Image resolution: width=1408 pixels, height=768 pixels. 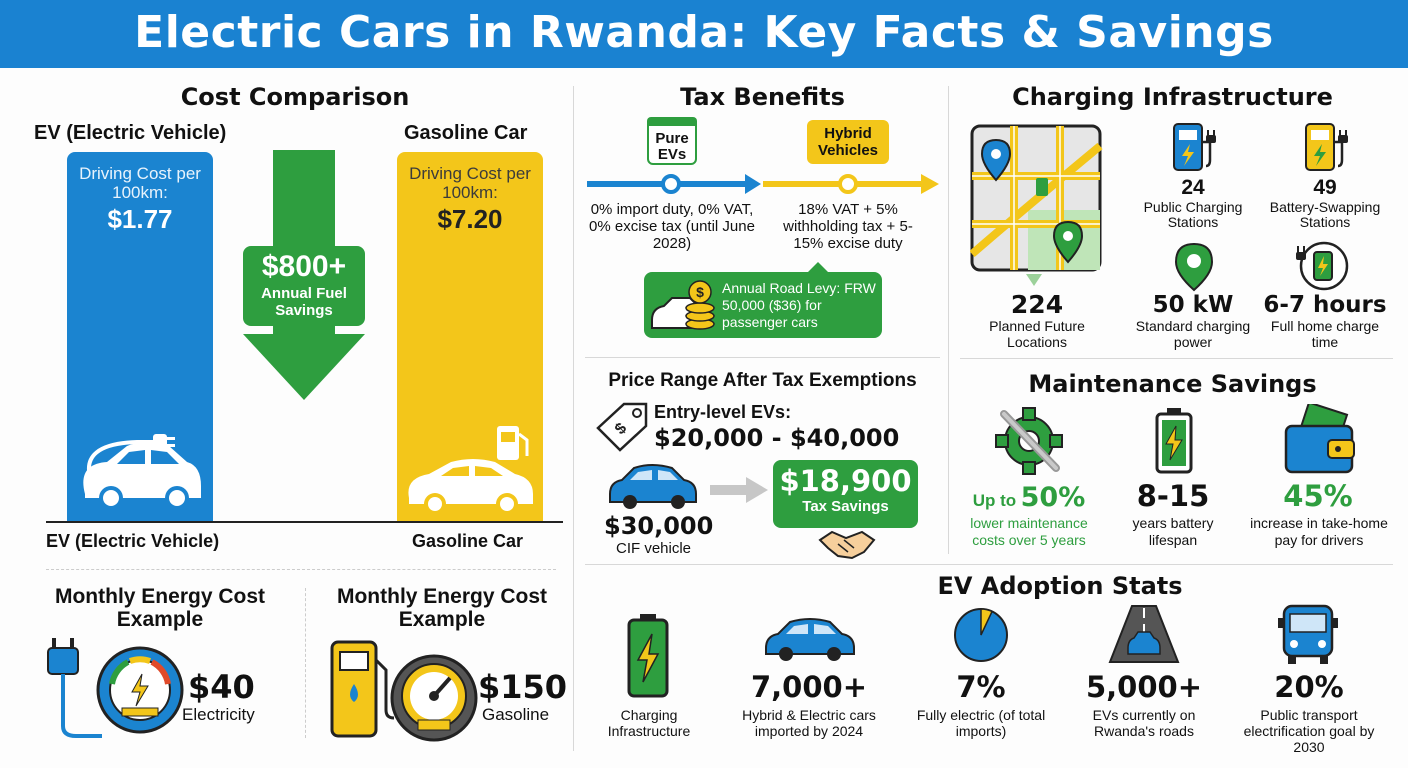 I want to click on cost-baseline, so click(x=304, y=522).